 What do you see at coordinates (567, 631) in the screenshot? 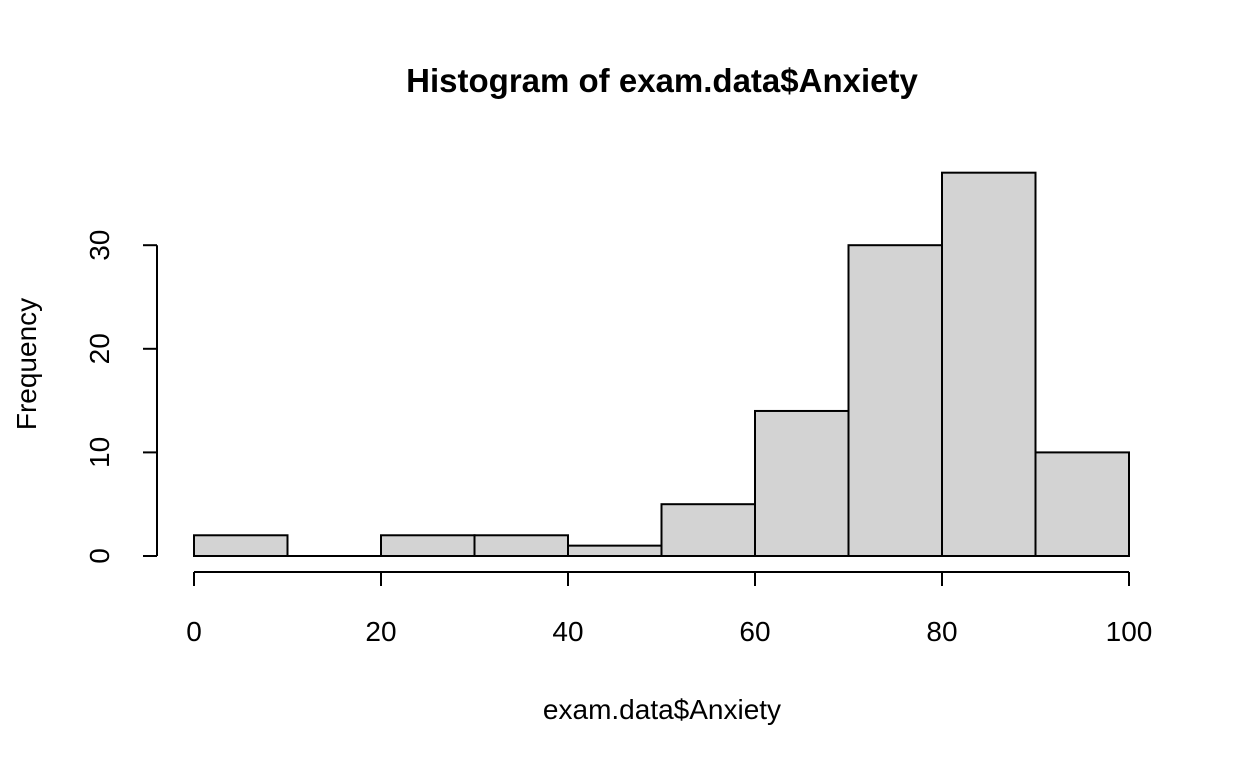
I see `x-tick-label-2: 40` at bounding box center [567, 631].